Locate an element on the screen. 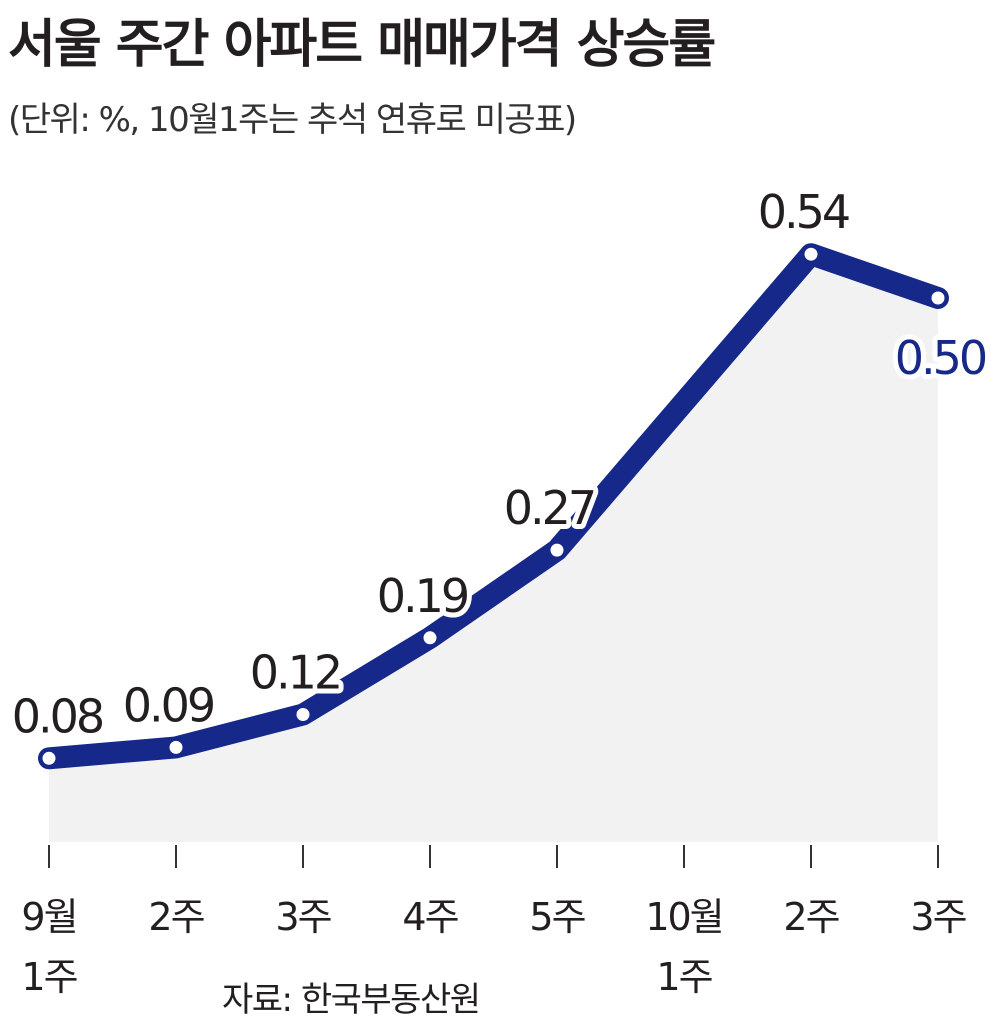 This screenshot has width=1000, height=1027. data-label: 0.19 is located at coordinates (422, 596).